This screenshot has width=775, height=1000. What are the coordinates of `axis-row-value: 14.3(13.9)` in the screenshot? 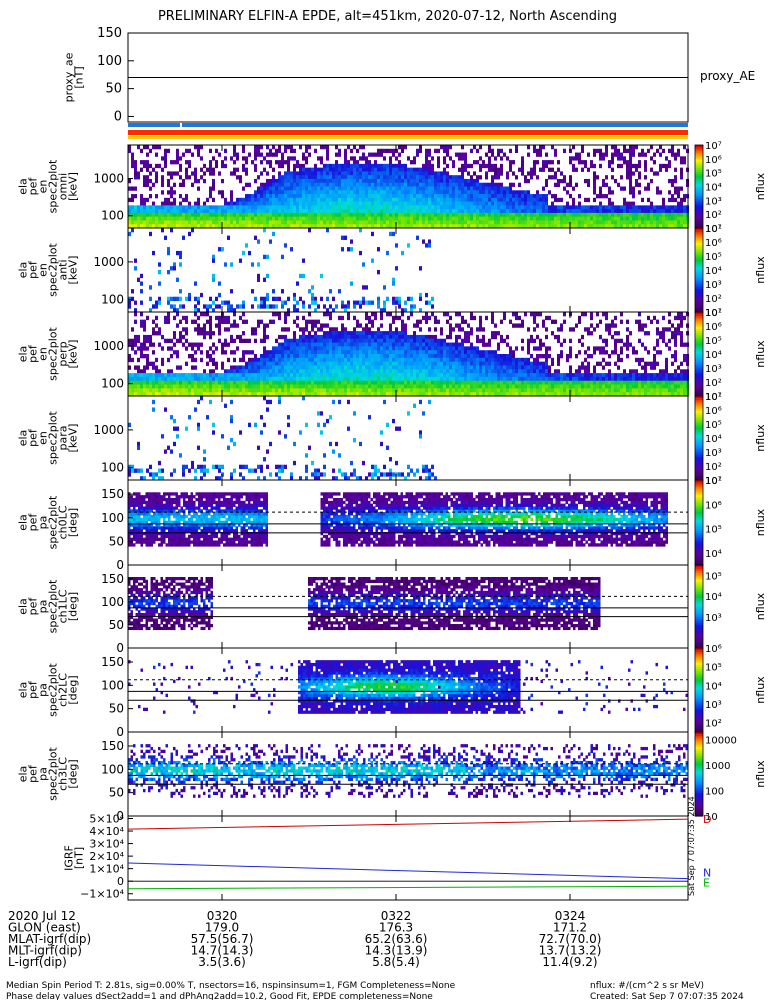 It's located at (396, 951).